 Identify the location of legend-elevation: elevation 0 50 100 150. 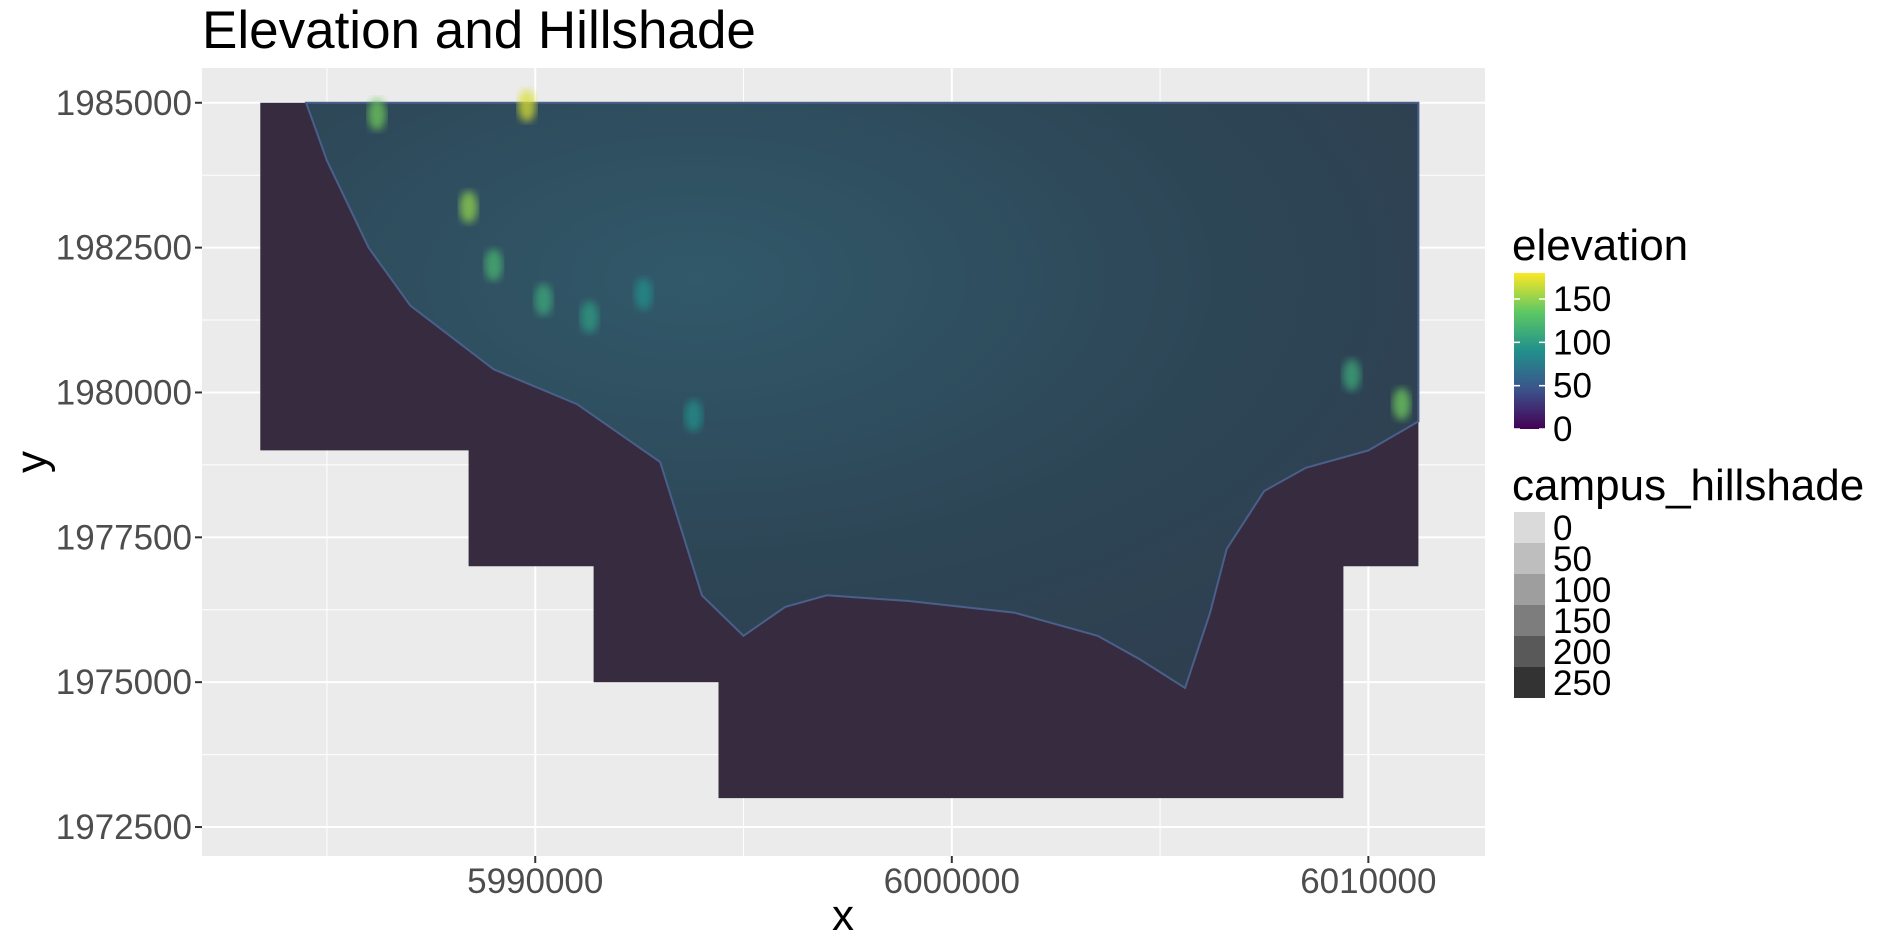
(1600, 335).